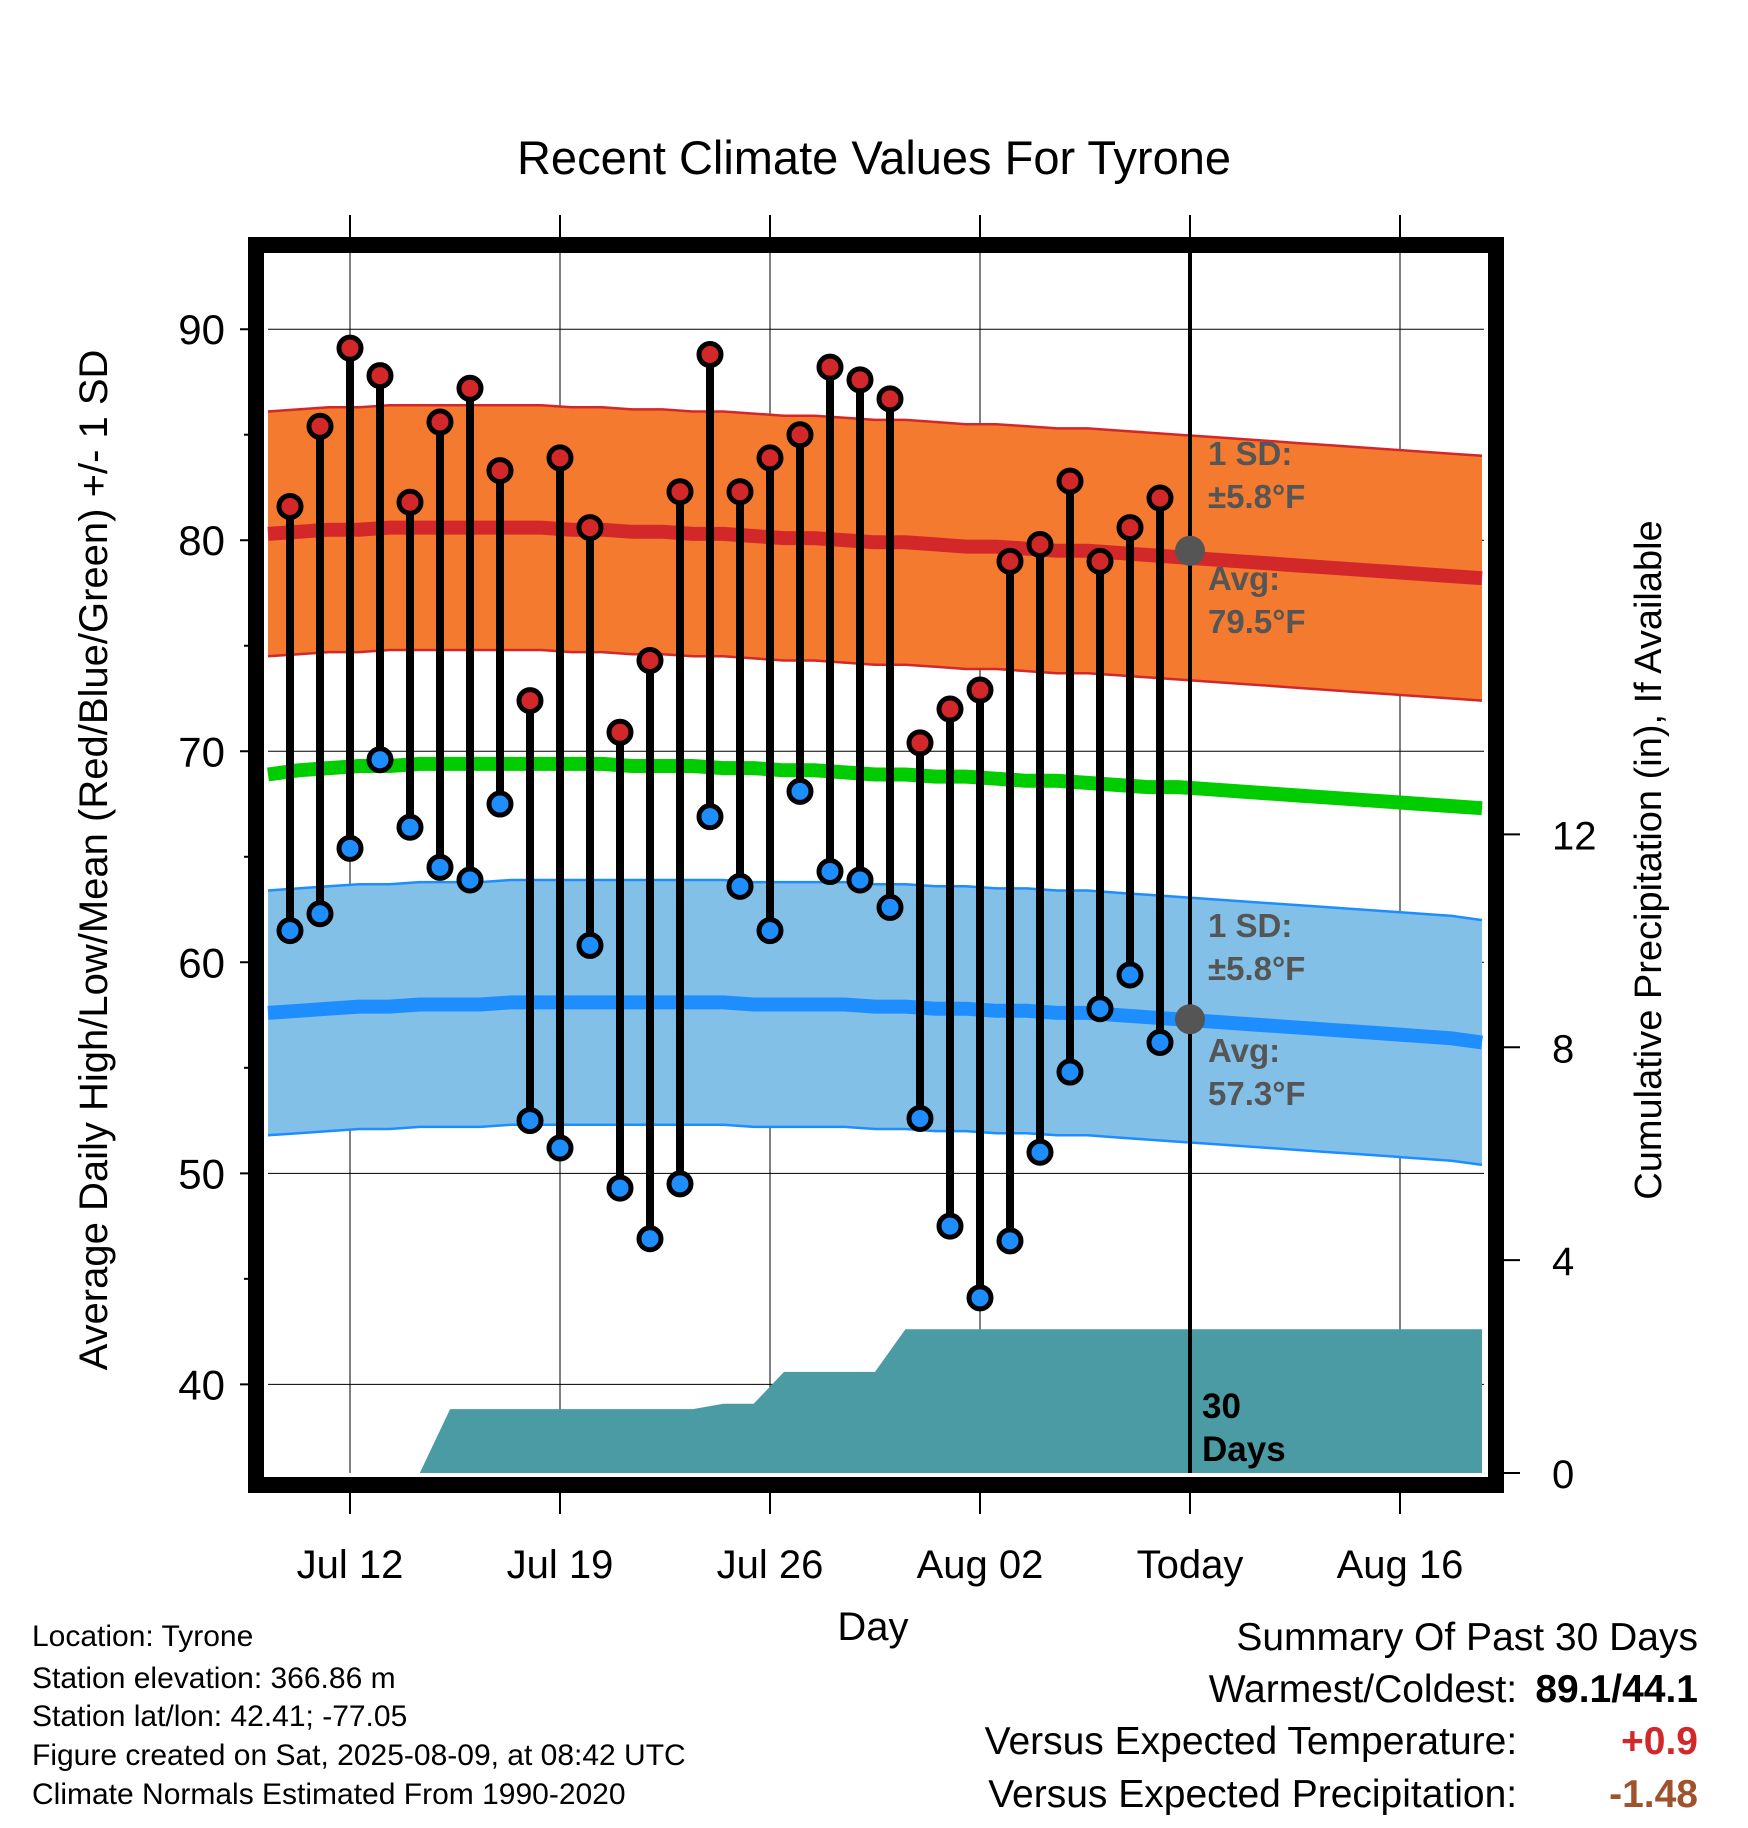 The height and width of the screenshot is (1828, 1748). What do you see at coordinates (143, 1636) in the screenshot?
I see `footer-location: Location: Tyrone` at bounding box center [143, 1636].